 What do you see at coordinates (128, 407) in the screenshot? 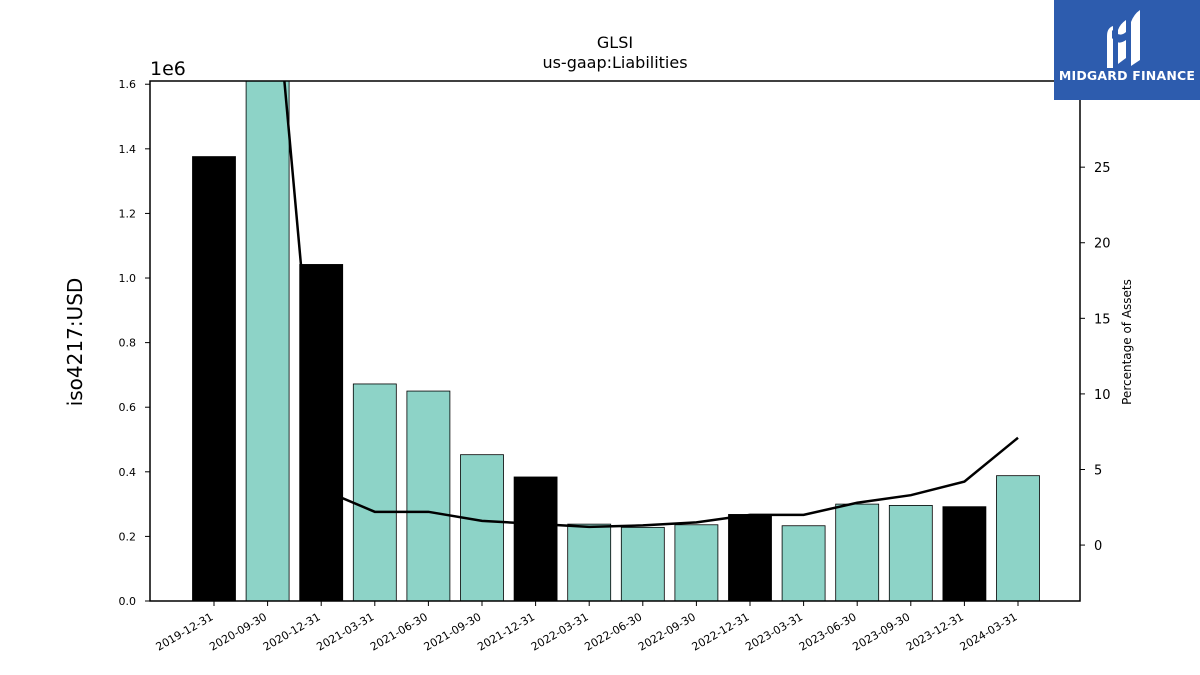
I see `y-tick-label: 0.6` at bounding box center [128, 407].